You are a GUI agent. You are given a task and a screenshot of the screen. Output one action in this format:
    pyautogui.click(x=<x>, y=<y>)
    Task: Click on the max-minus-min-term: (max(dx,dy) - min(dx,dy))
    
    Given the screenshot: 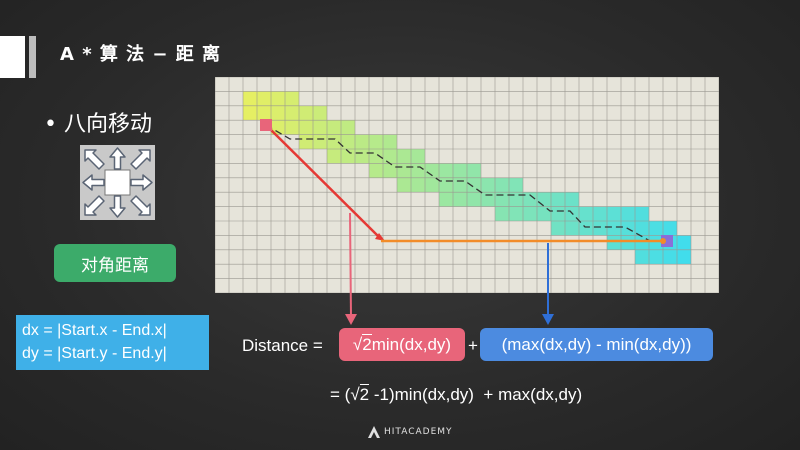 What is the action you would take?
    pyautogui.click(x=596, y=344)
    